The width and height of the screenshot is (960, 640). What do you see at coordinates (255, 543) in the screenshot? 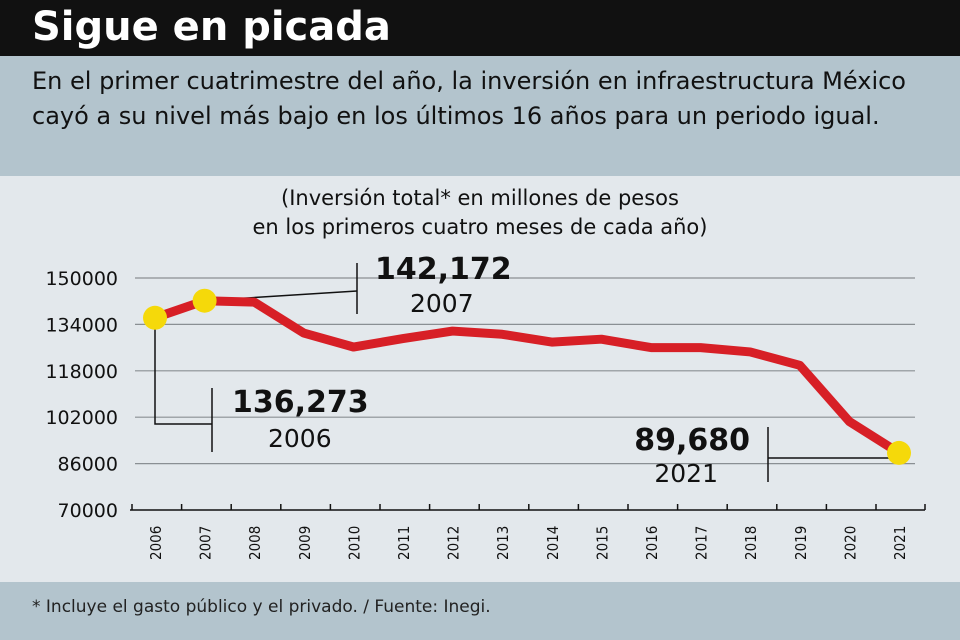
I see `x-tick-label: 2008` at bounding box center [255, 543].